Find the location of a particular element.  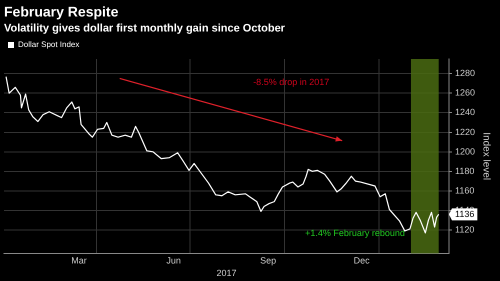

y-tick-label: 1240 is located at coordinates (465, 112).